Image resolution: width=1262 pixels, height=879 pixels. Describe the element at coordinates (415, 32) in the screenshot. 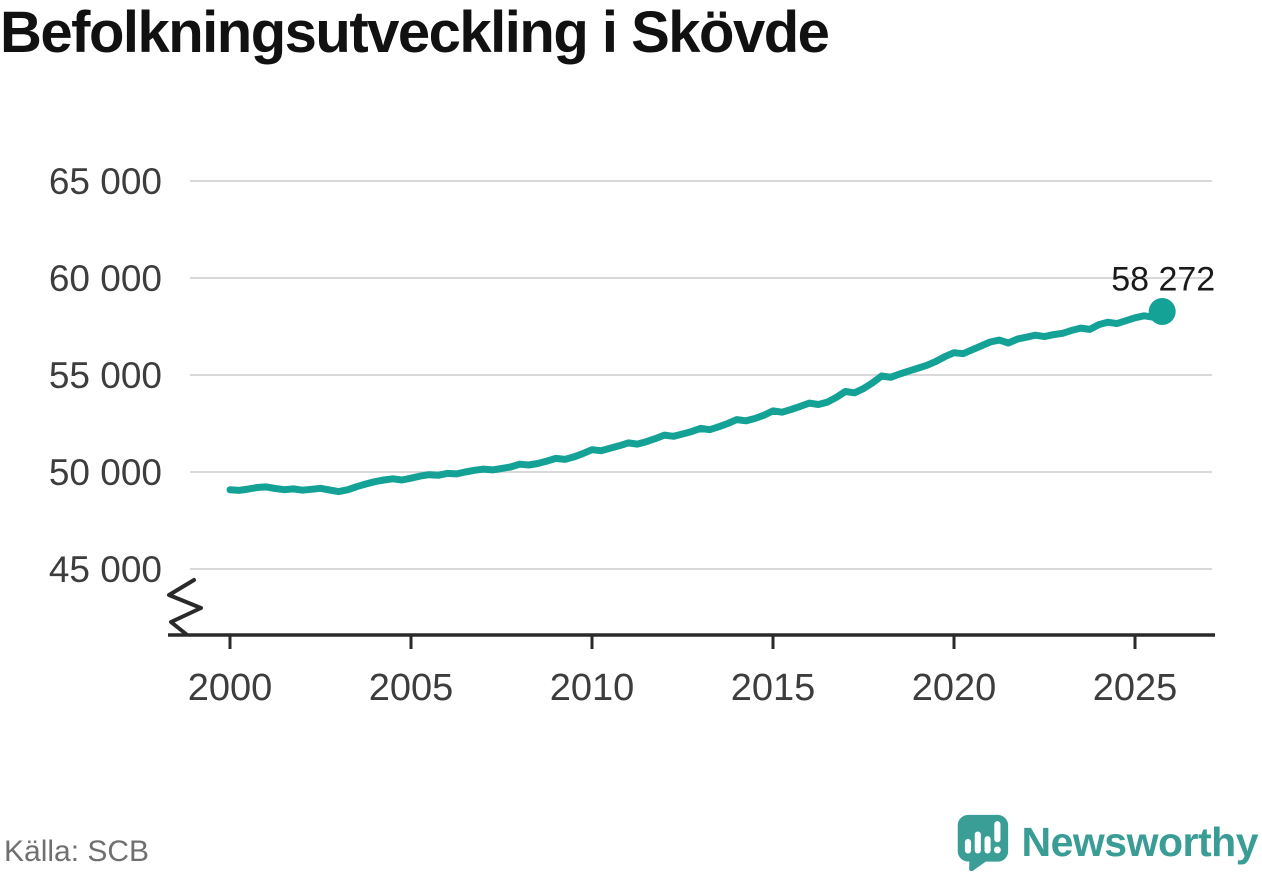

I see `chart-title: Befolkningsutveckling i Skövde` at that location.